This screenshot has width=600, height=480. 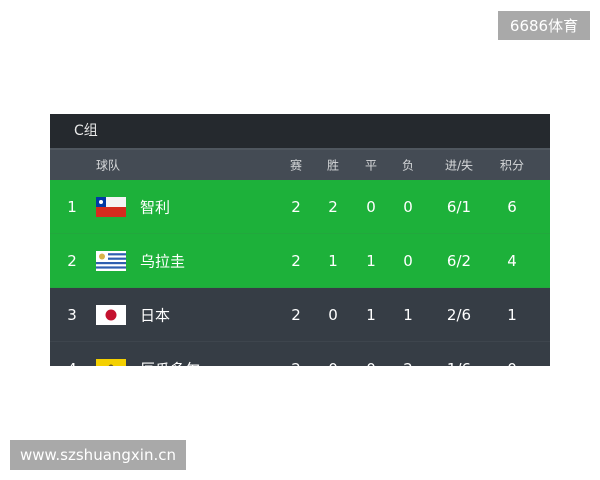 What do you see at coordinates (155, 207) in the screenshot?
I see `team-name: 智利` at bounding box center [155, 207].